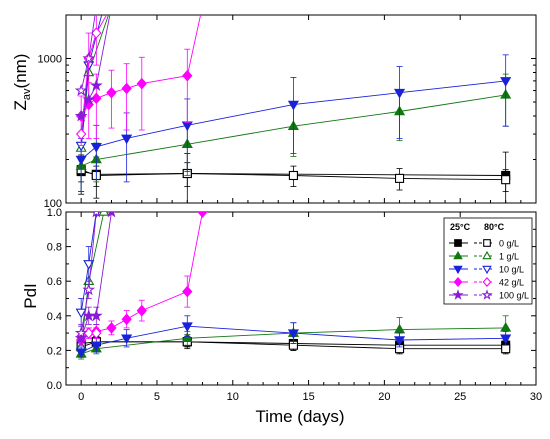 The height and width of the screenshot is (439, 550). What do you see at coordinates (509, 244) in the screenshot?
I see `legend-label: 0 g/L` at bounding box center [509, 244].